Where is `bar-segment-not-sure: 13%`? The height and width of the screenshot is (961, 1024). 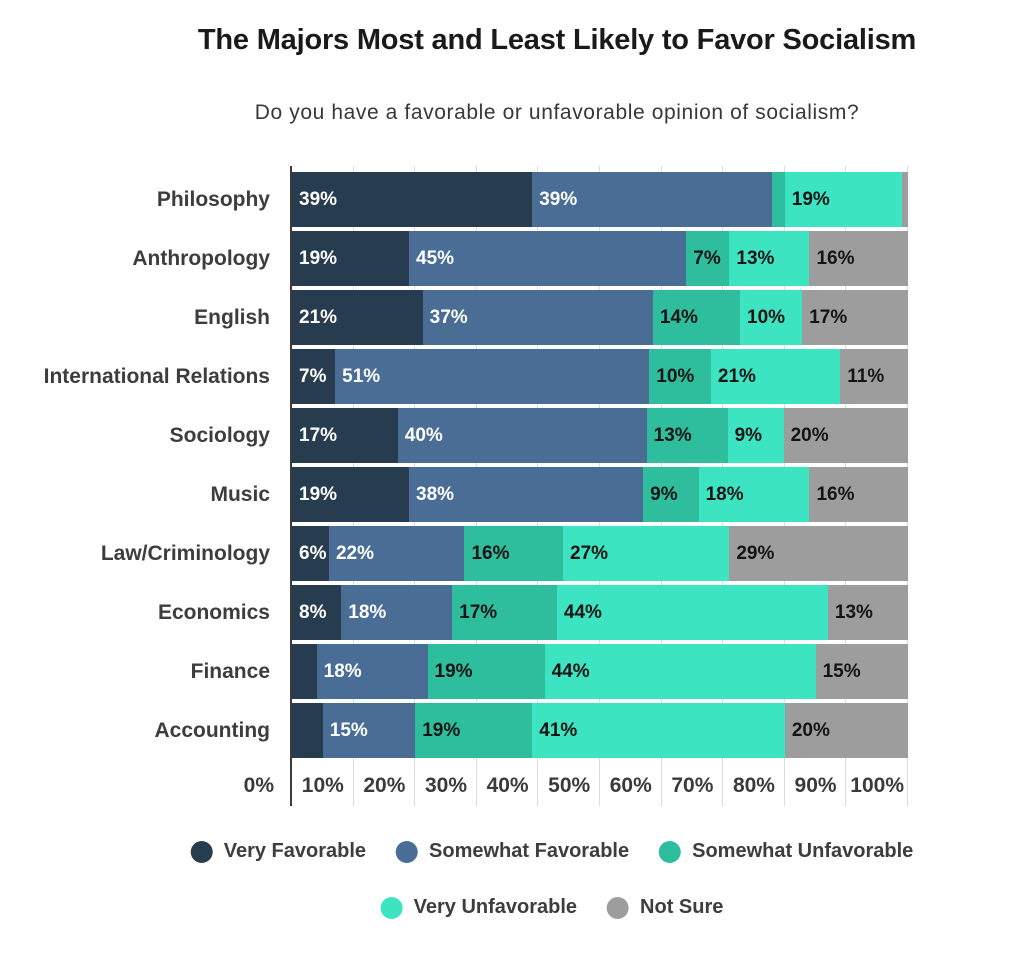
bar-segment-not-sure: 13% is located at coordinates (867, 612).